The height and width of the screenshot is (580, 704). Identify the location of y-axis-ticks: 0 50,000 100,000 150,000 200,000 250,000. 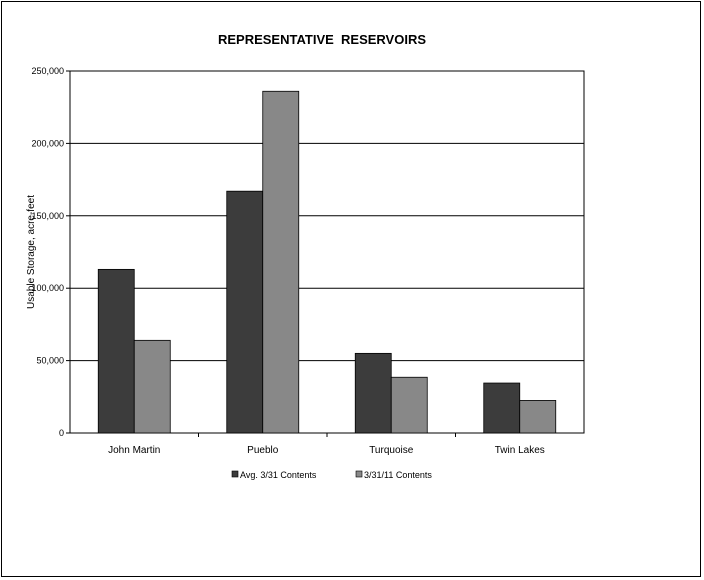
(50, 252).